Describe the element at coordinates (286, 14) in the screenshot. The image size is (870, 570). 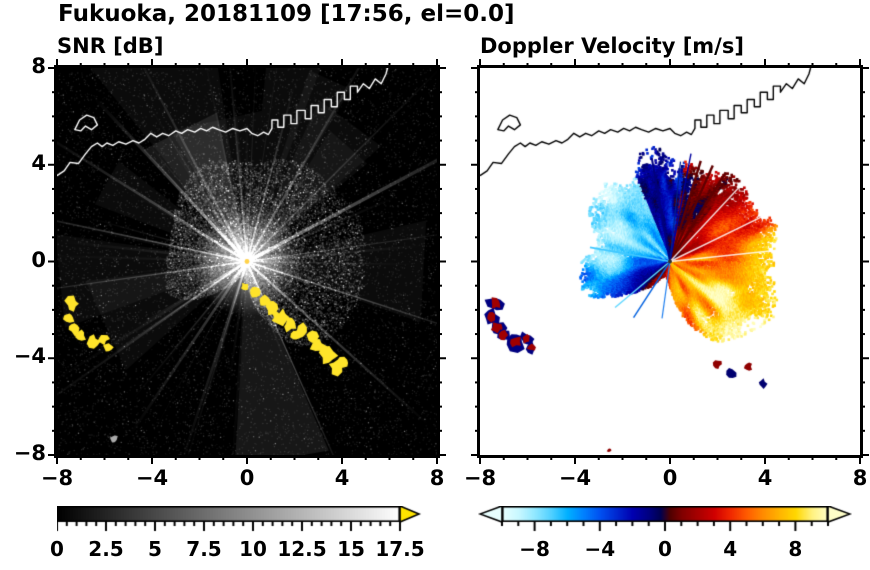
I see `figure-title: Fukuoka, 20181109 [17:56, el=0.0]` at that location.